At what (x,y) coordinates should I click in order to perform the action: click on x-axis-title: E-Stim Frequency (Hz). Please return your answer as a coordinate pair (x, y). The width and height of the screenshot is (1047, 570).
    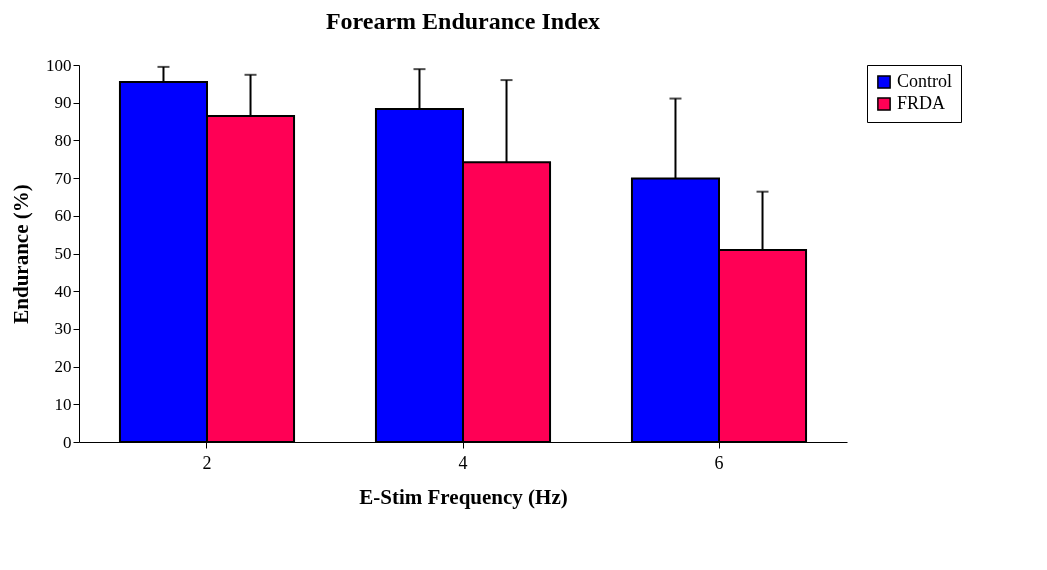
    Looking at the image, I should click on (463, 496).